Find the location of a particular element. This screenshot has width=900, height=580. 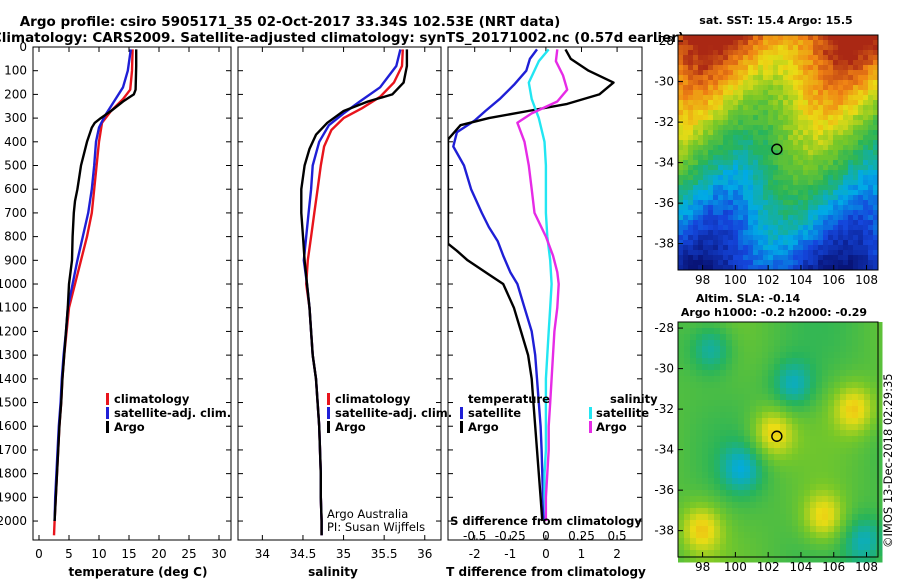

s-difference-label: S difference from climatology is located at coordinates (546, 521).